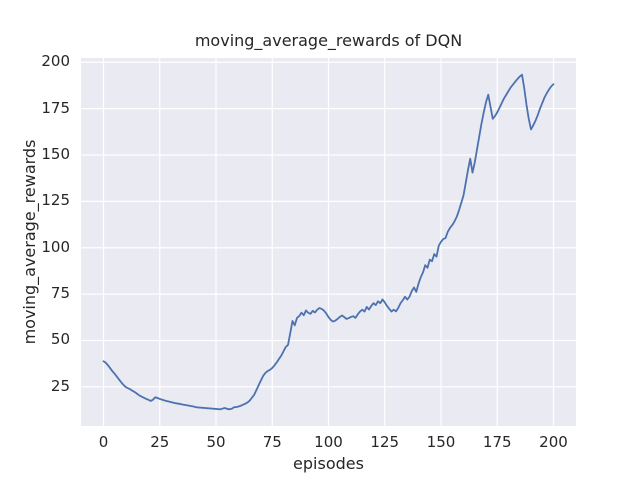 The height and width of the screenshot is (480, 640). I want to click on x-tick-label: 75, so click(272, 442).